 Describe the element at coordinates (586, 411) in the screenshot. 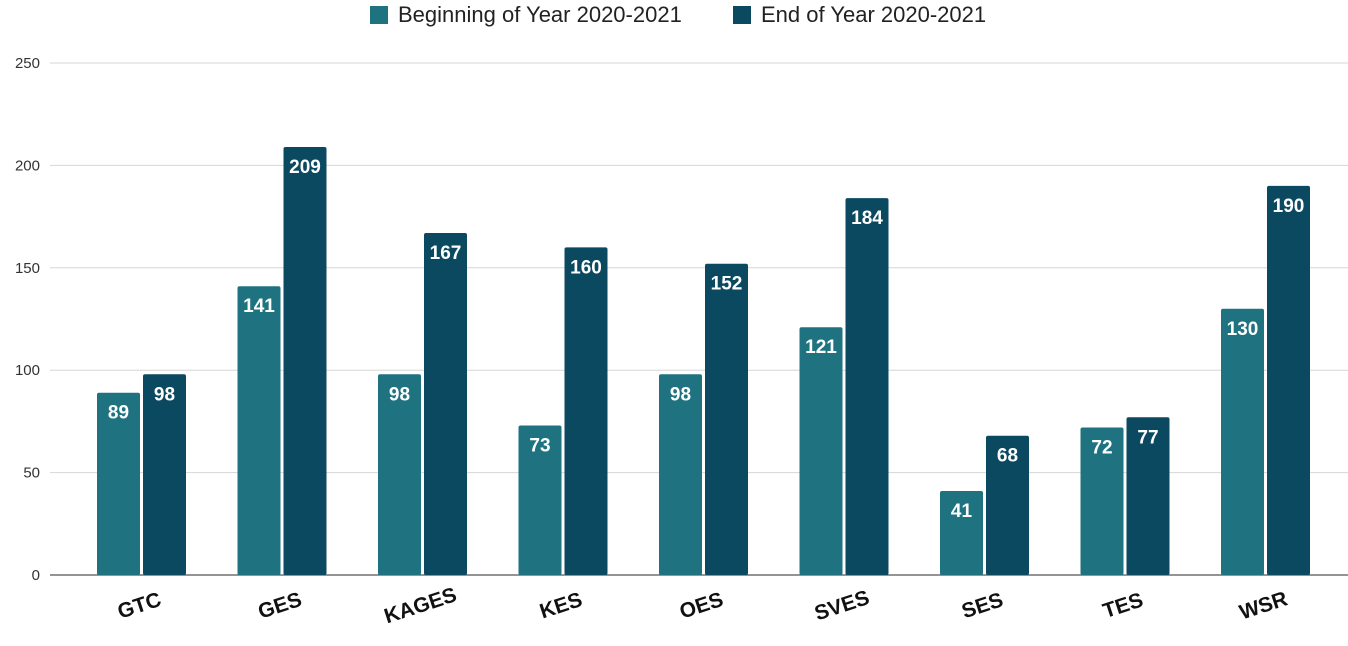

I see `bar-end-kes` at that location.